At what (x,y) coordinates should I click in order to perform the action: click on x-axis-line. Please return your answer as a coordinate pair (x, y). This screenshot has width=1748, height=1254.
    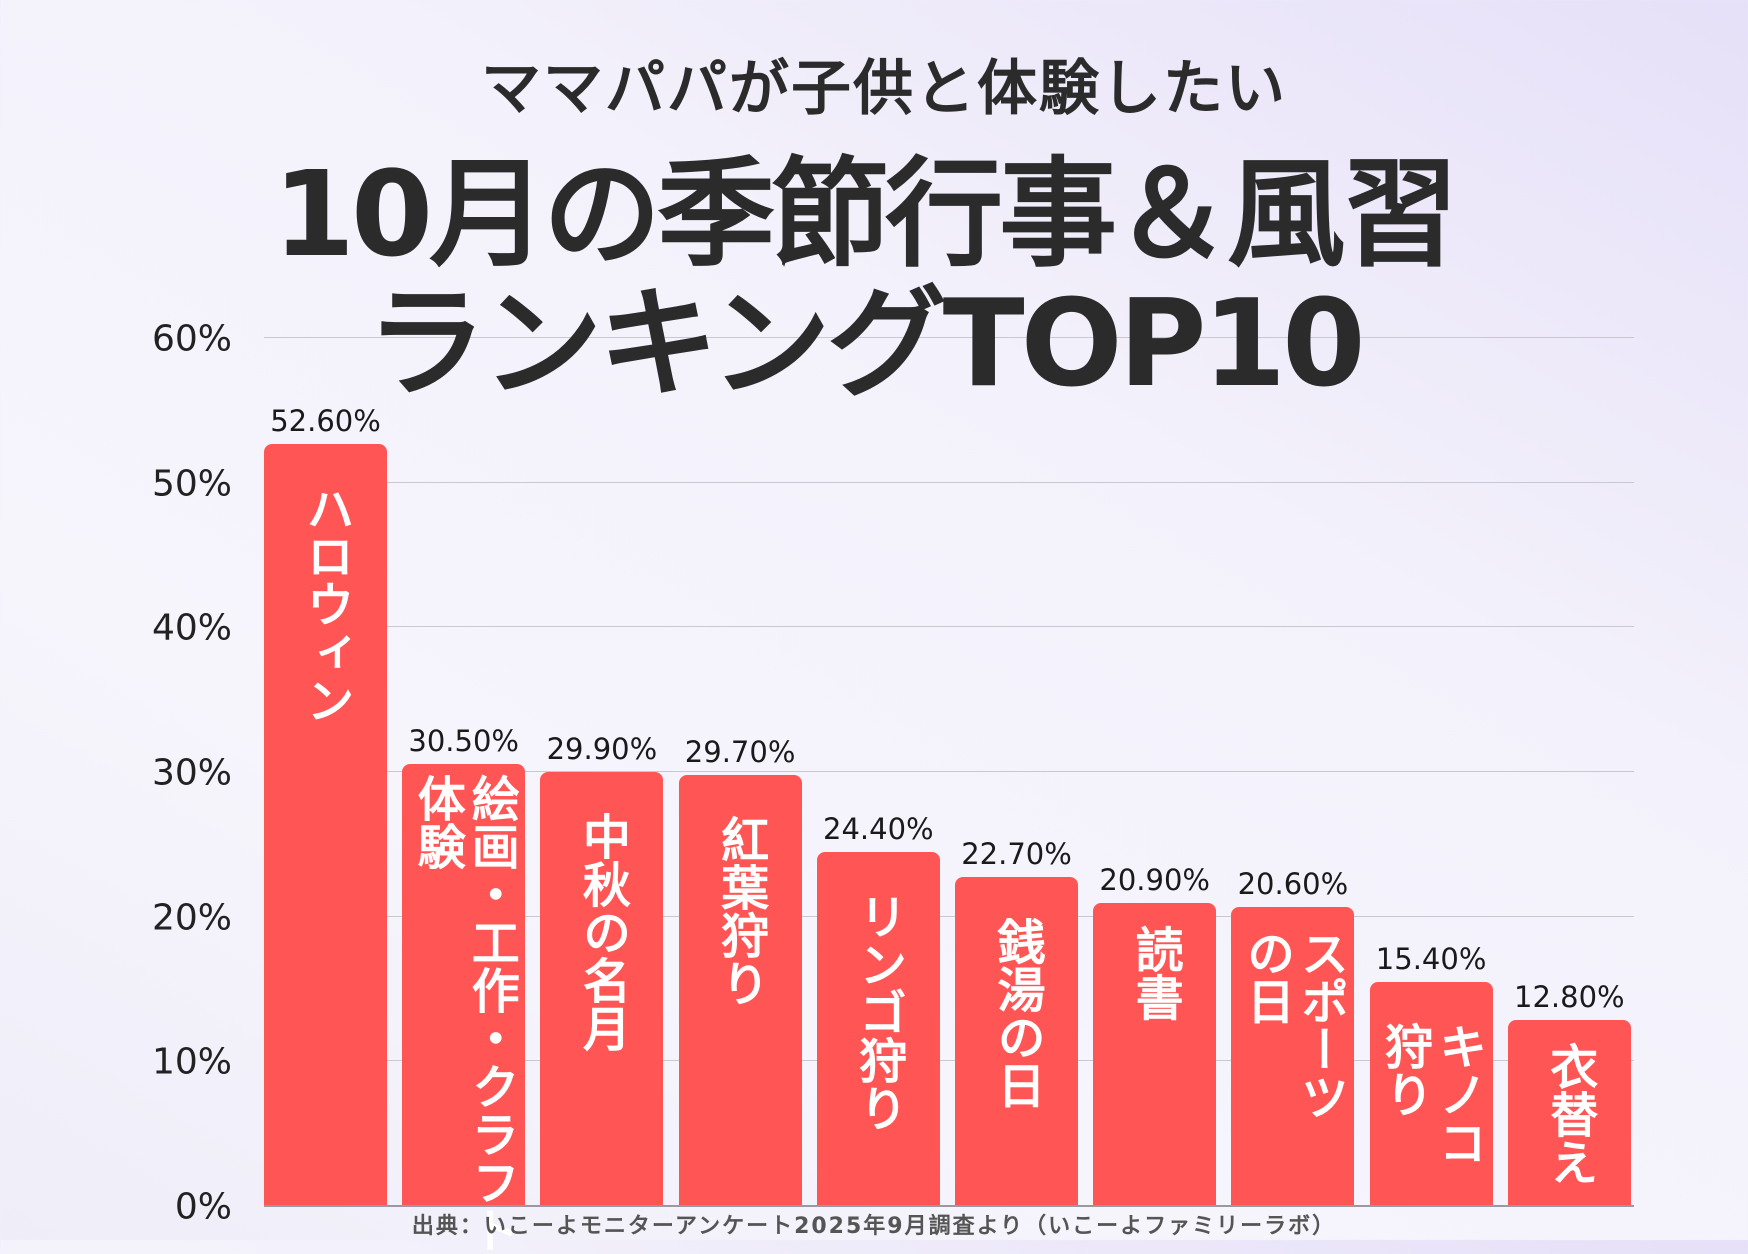
    Looking at the image, I should click on (949, 1206).